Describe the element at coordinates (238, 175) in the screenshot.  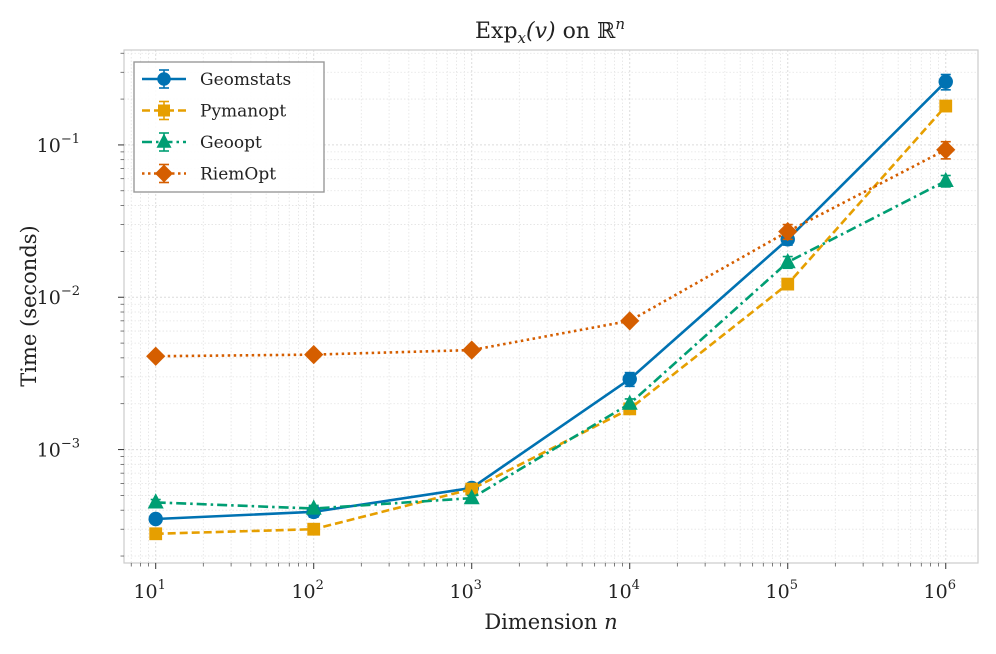
I see `legend-label-riemopt: RiemOpt` at that location.